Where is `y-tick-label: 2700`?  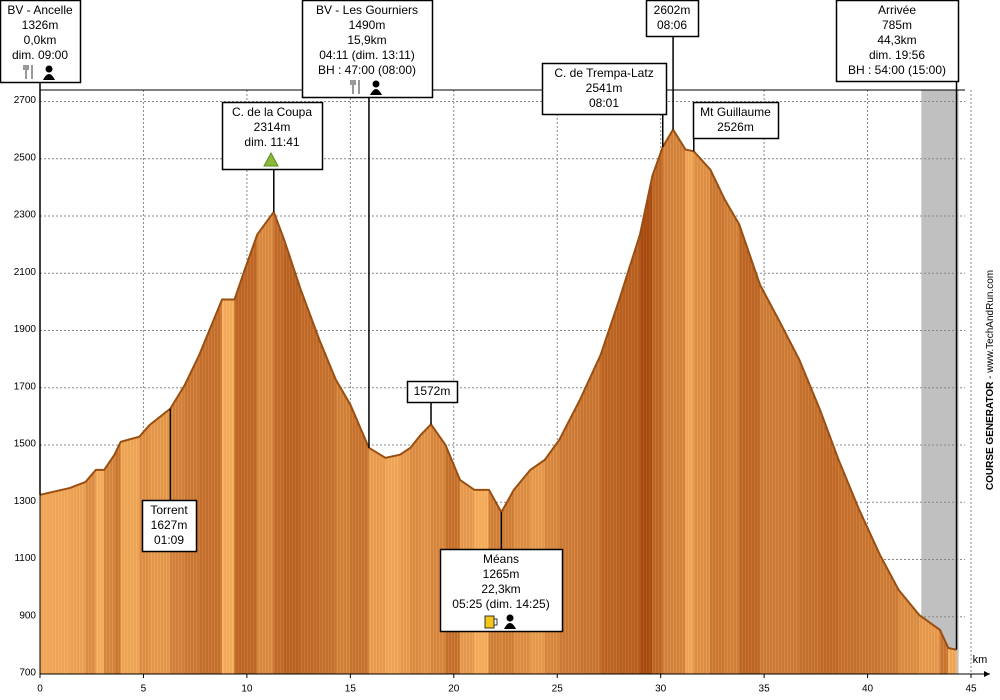 y-tick-label: 2700 is located at coordinates (25, 100).